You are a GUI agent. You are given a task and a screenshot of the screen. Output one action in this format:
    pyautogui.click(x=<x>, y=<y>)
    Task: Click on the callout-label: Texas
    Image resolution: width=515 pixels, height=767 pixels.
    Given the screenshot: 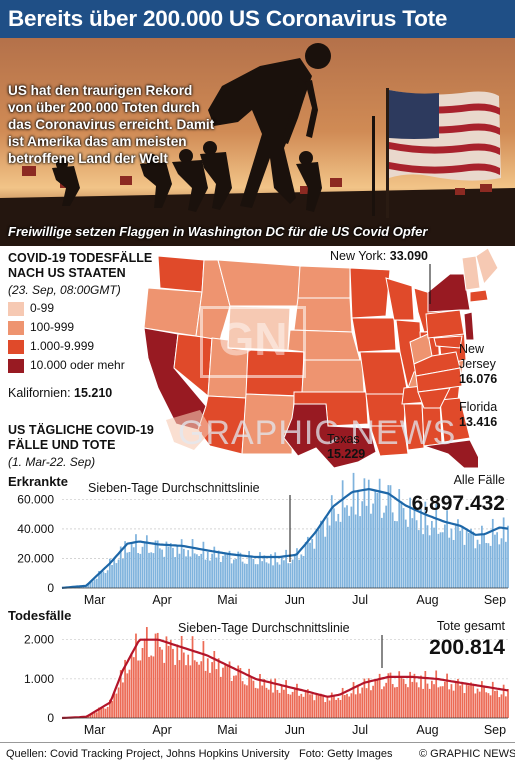 What is the action you would take?
    pyautogui.click(x=346, y=439)
    